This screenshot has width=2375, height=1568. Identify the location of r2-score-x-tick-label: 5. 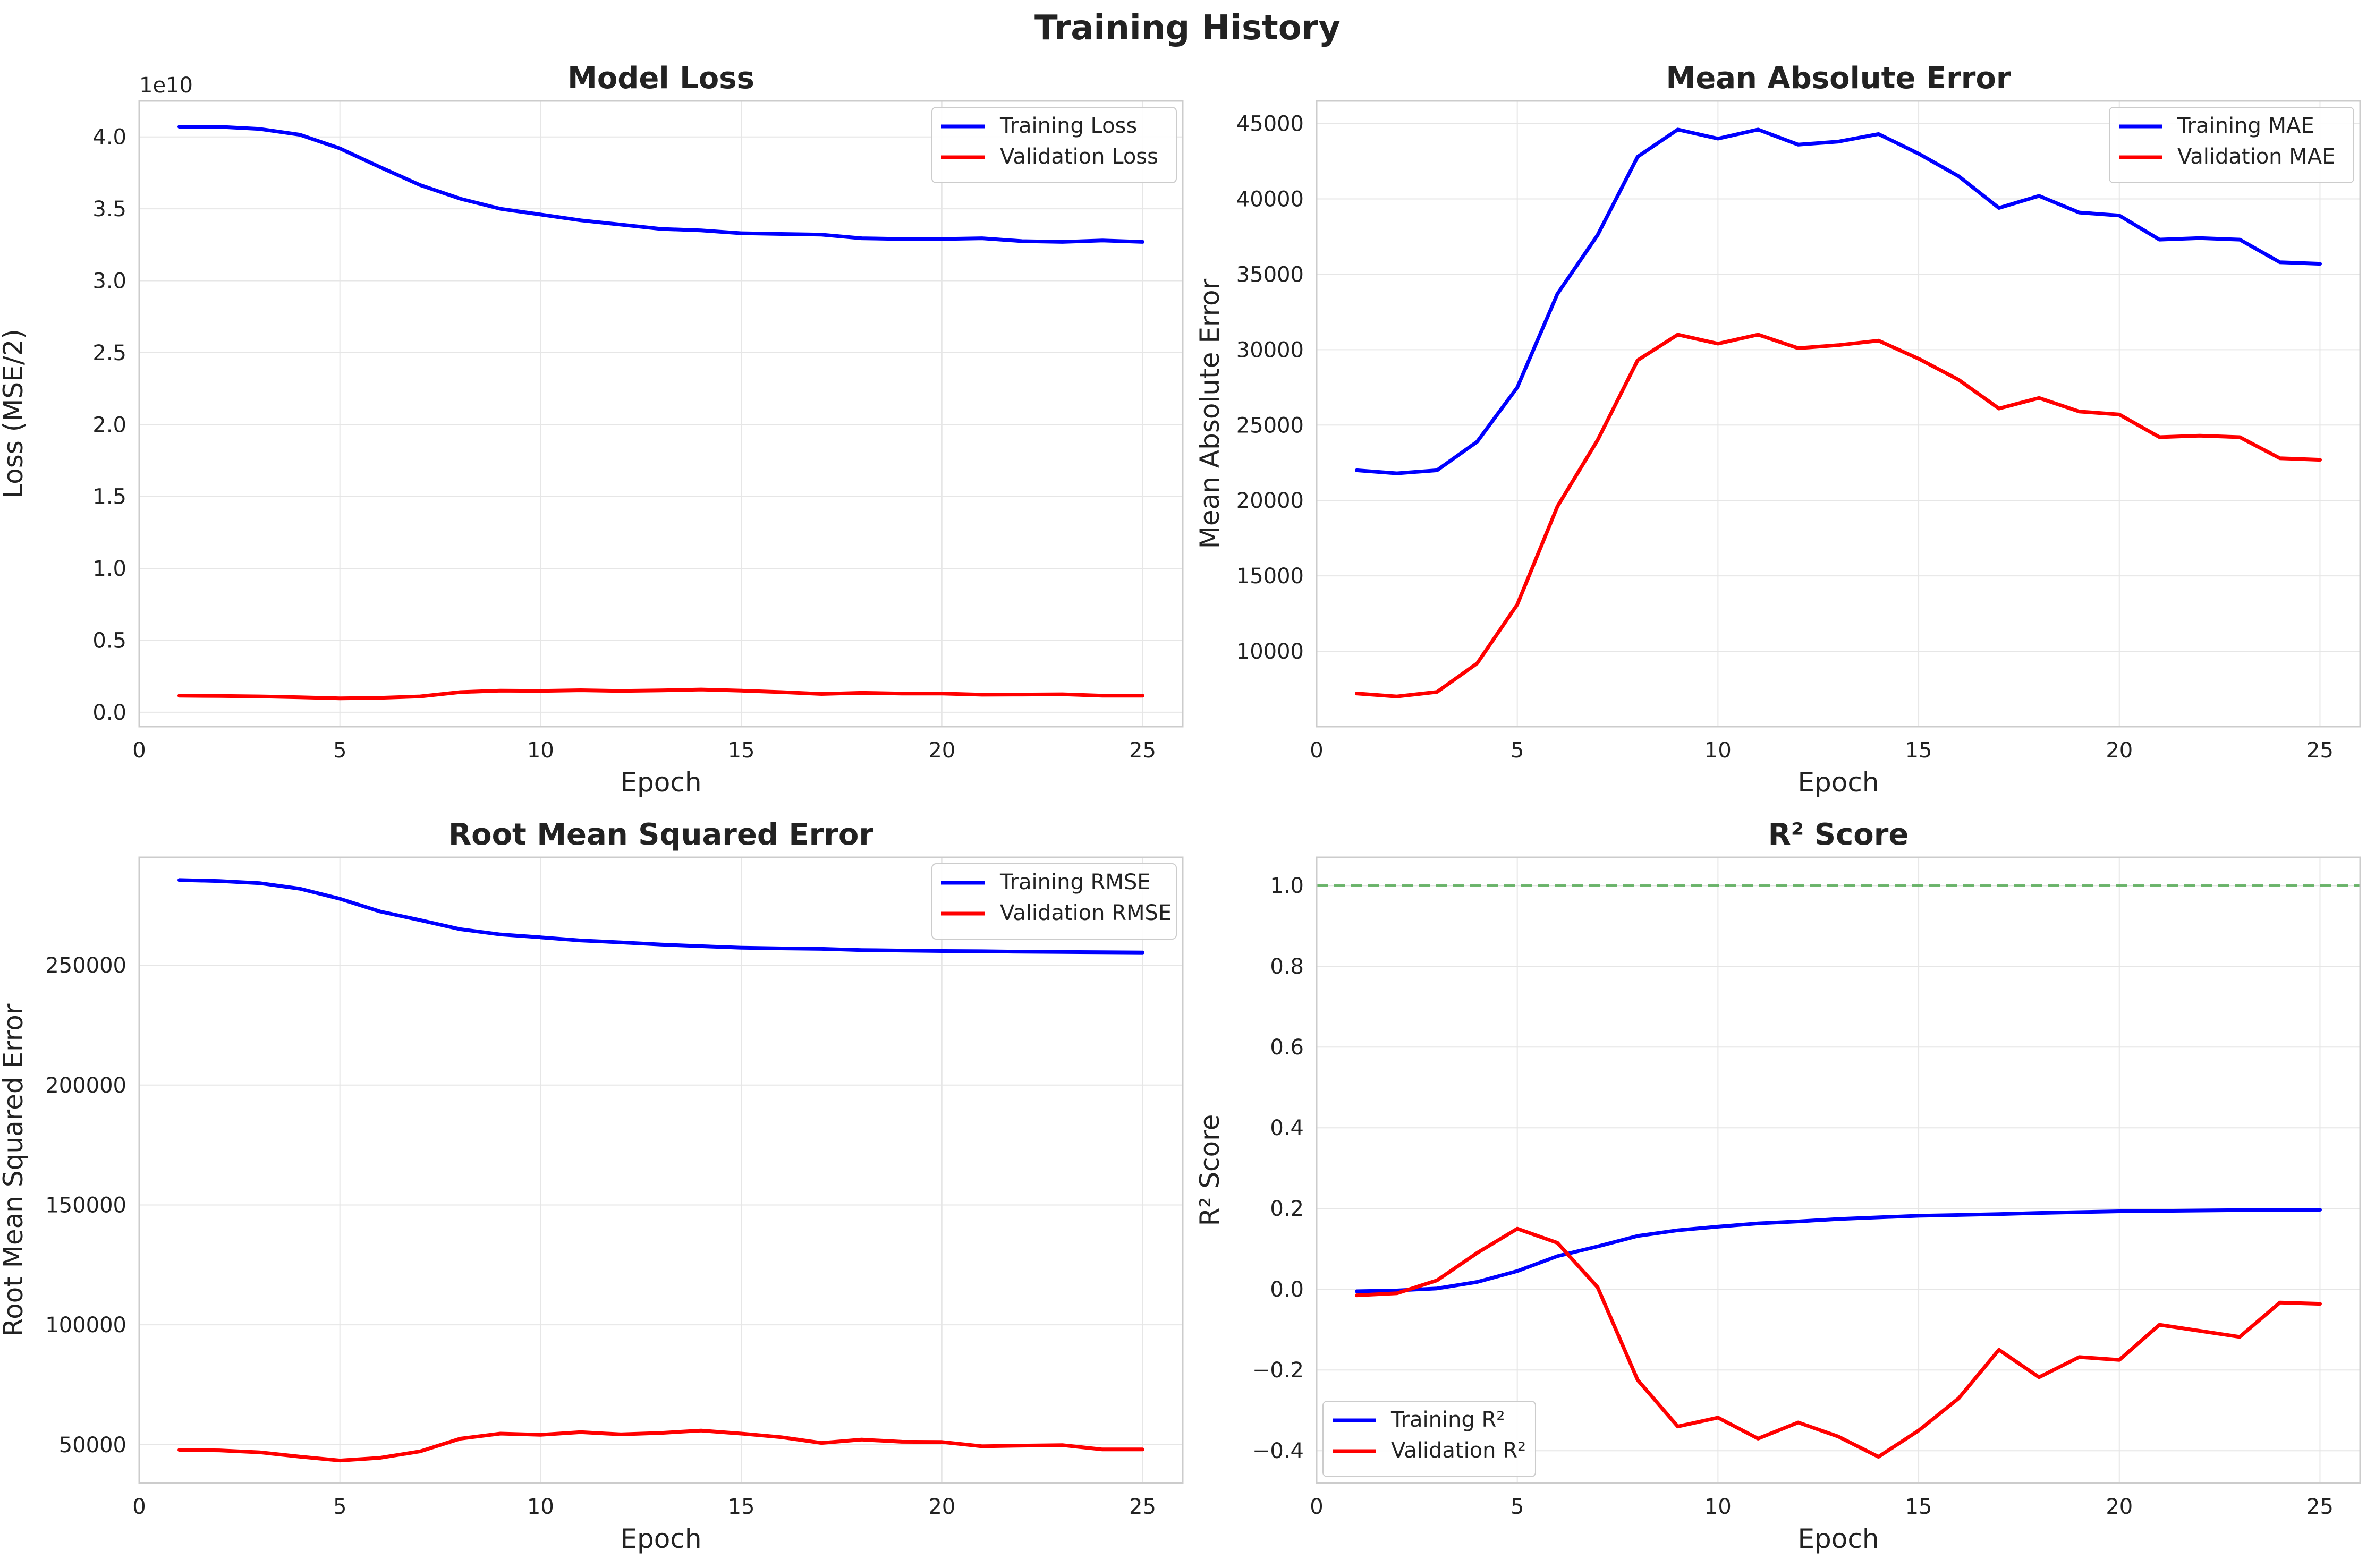
(1517, 1507).